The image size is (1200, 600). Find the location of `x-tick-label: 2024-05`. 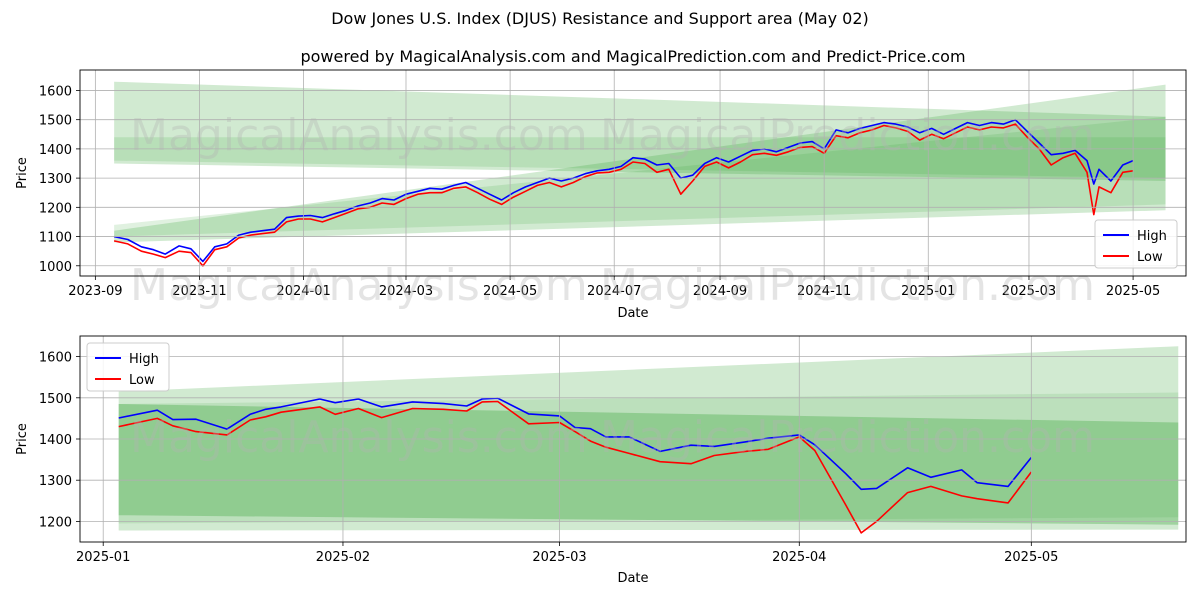

x-tick-label: 2024-05 is located at coordinates (510, 291).